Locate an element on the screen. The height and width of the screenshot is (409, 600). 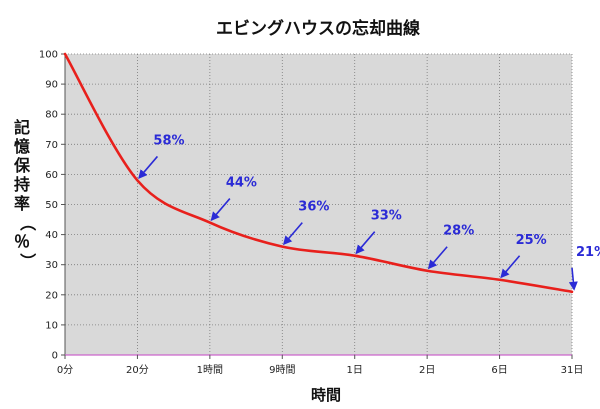
y-axis-label-char: ） is located at coordinates (27, 261).